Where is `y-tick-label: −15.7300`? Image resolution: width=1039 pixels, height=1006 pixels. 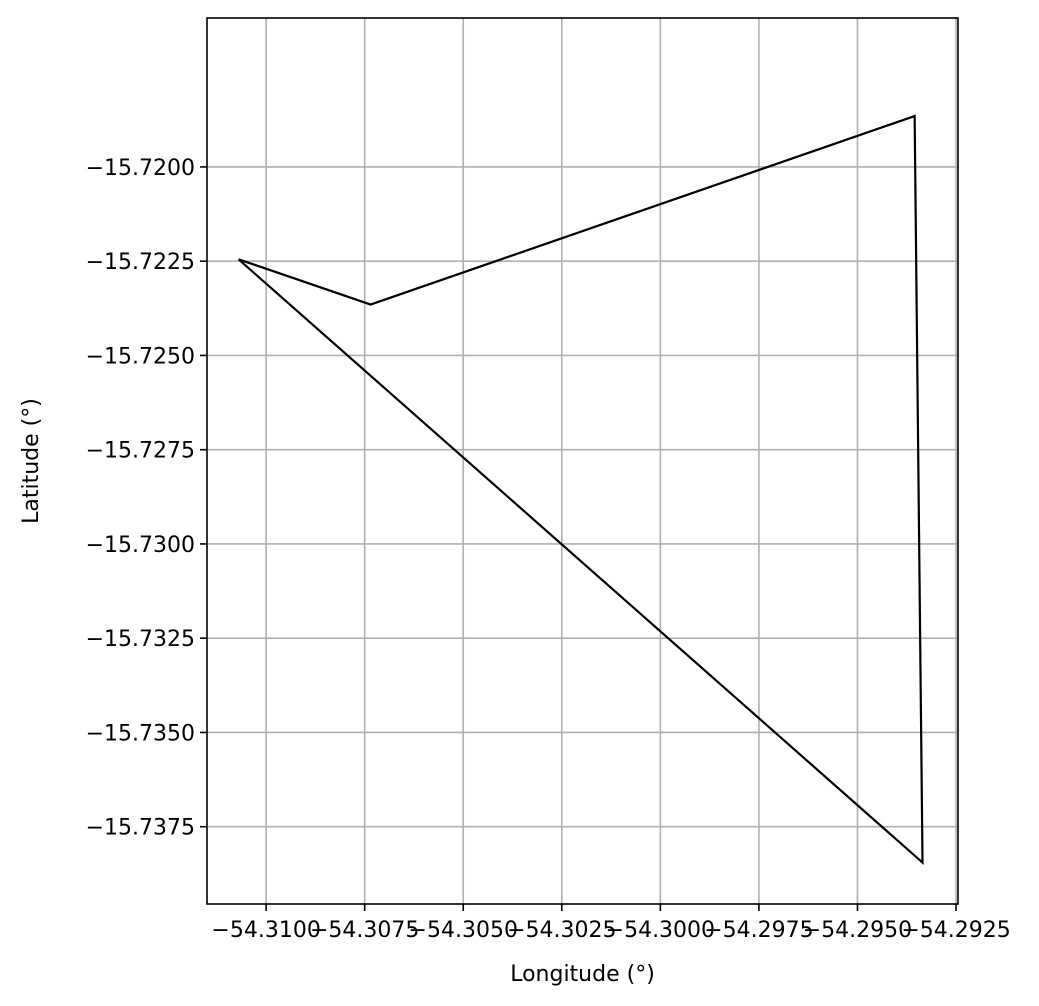 y-tick-label: −15.7300 is located at coordinates (140, 545).